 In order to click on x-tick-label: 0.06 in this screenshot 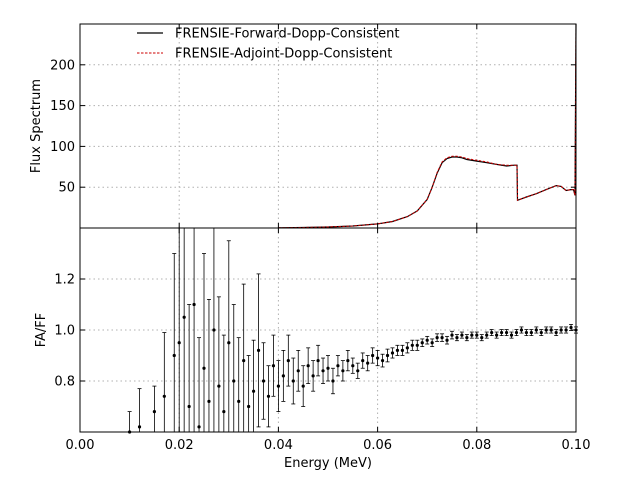, I will do `click(377, 445)`.